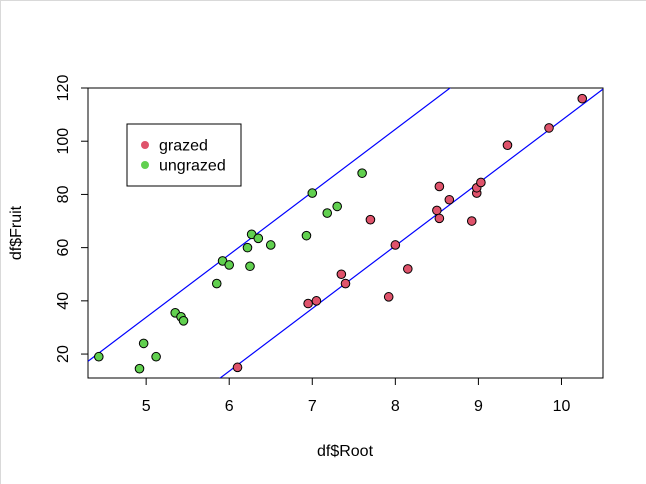 This screenshot has width=646, height=484. Describe the element at coordinates (345, 451) in the screenshot. I see `x-axis-label: df$Root` at that location.